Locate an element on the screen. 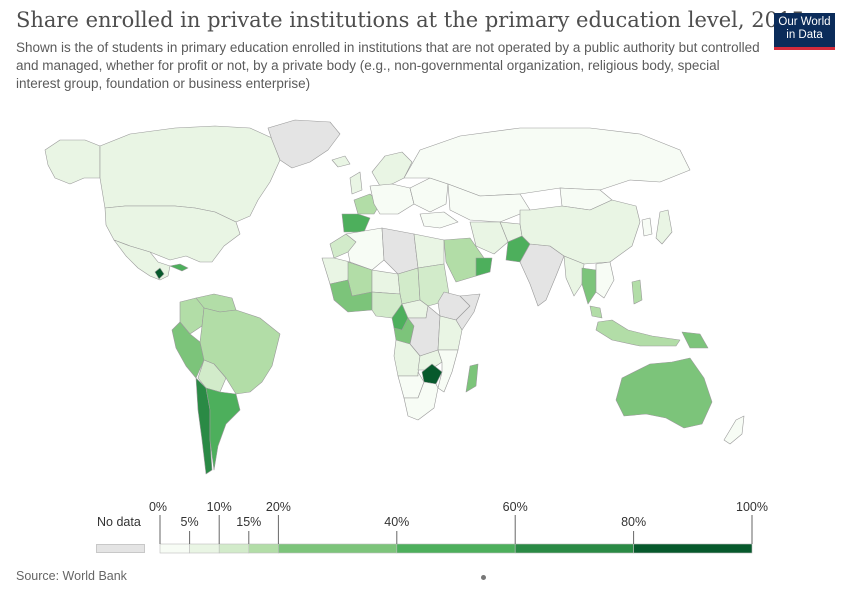 This screenshot has width=850, height=600. legend-color-bar is located at coordinates (456, 548).